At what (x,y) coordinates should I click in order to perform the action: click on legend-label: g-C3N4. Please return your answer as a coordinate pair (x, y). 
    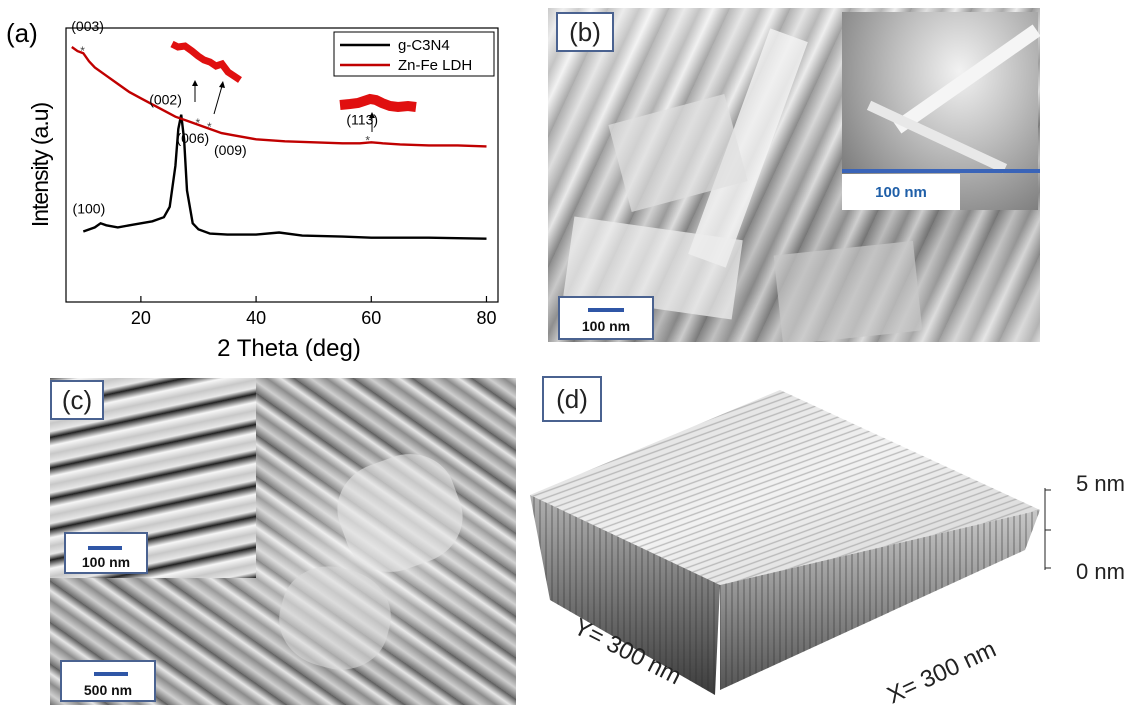
    Looking at the image, I should click on (424, 45).